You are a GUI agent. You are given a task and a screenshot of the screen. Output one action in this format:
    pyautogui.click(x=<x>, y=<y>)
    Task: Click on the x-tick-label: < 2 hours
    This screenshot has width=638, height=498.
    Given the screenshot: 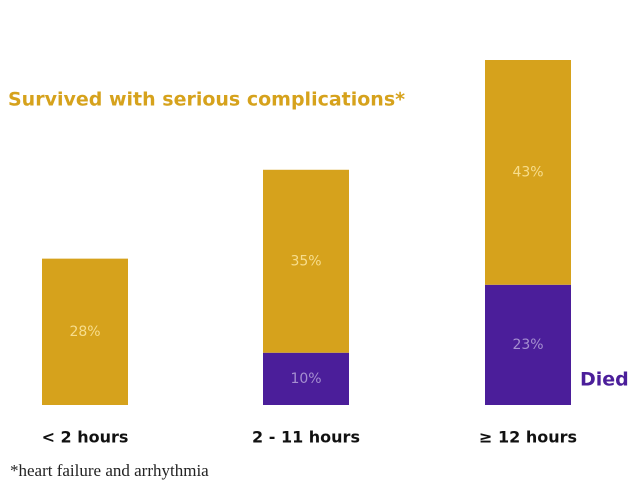 What is the action you would take?
    pyautogui.click(x=85, y=437)
    